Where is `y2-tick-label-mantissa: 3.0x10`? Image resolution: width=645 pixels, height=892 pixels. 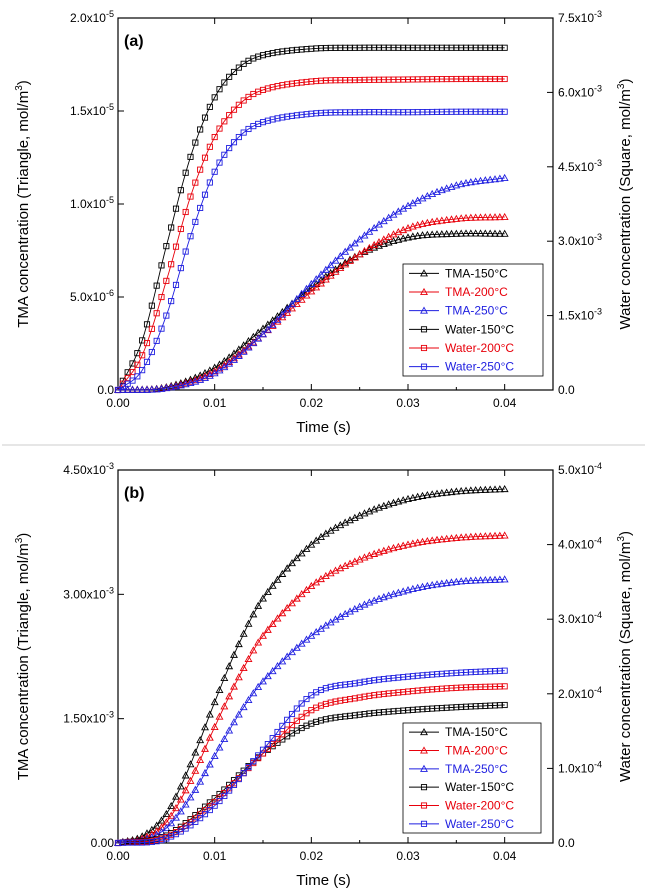
y2-tick-label-mantissa: 3.0x10 is located at coordinates (576, 619).